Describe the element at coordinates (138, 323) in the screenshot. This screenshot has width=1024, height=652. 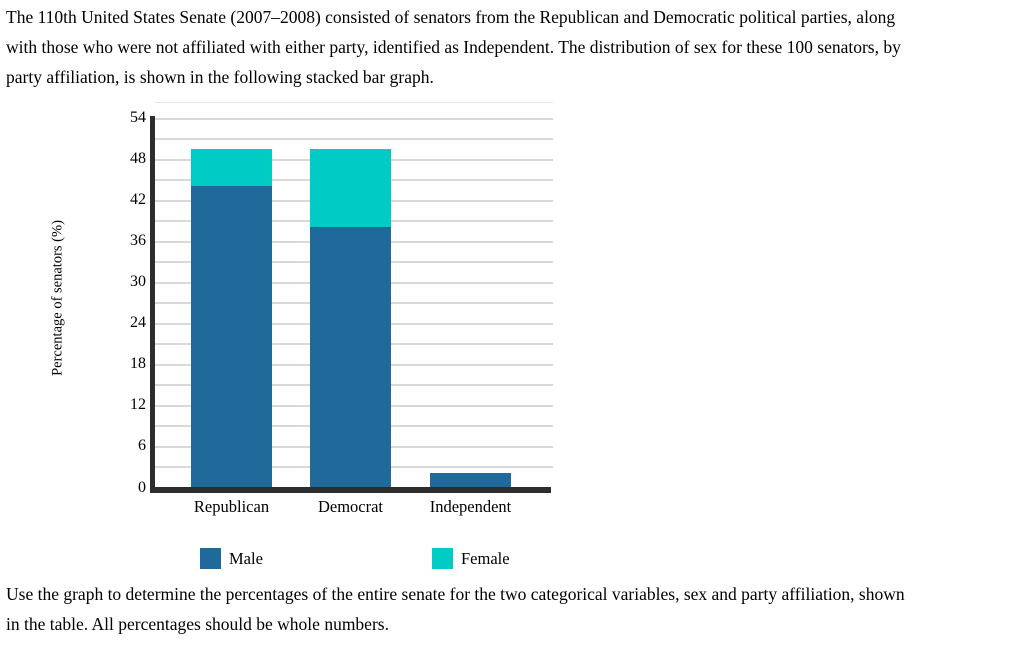
I see `y-tick-label: 24` at that location.